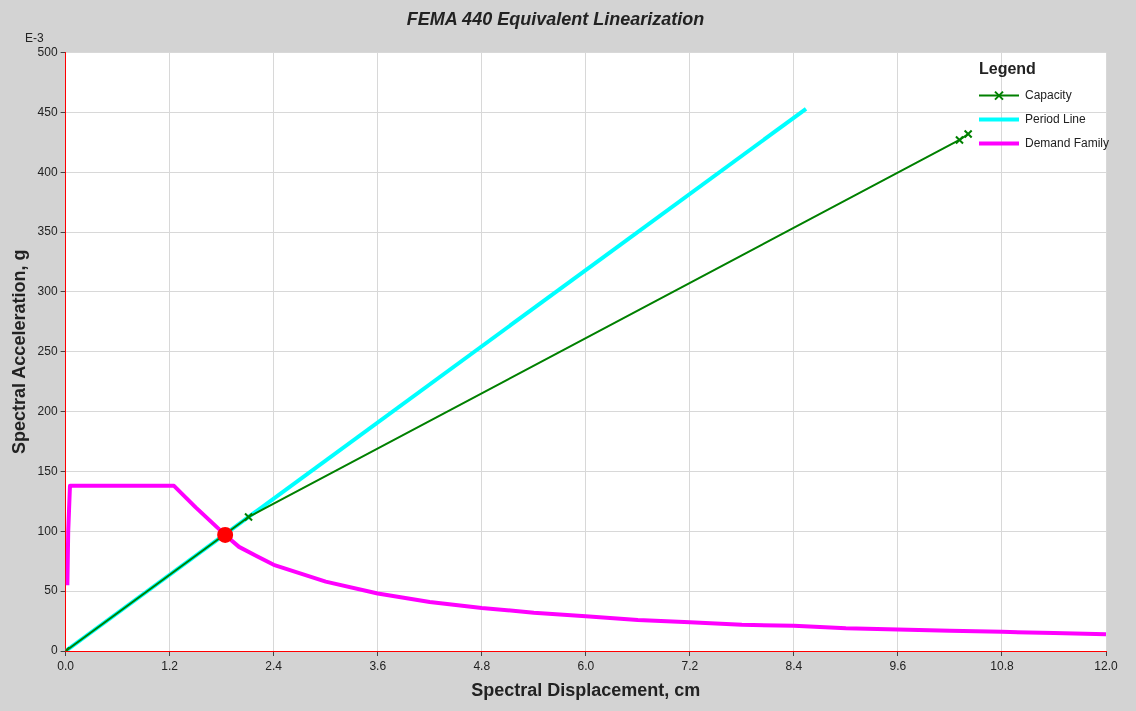  I want to click on x-tick-label: 3.6, so click(378, 665).